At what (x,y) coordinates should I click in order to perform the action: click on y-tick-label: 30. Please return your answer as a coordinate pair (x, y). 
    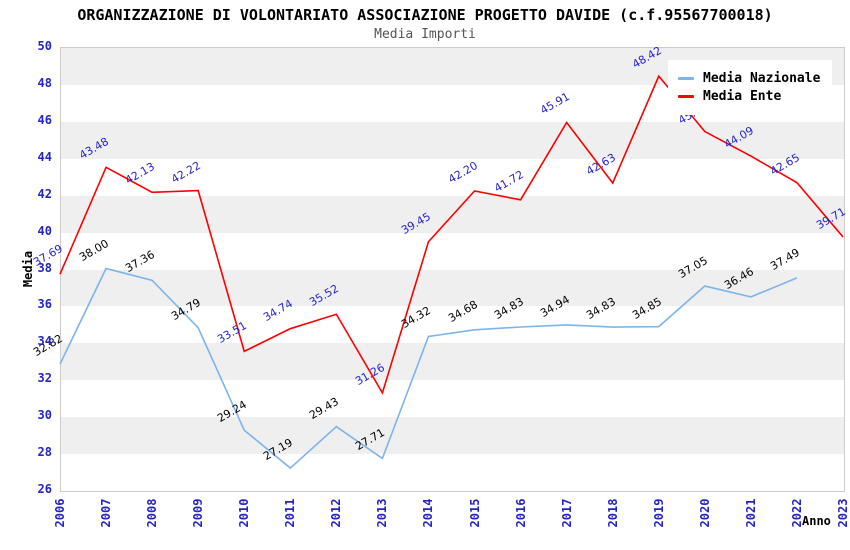
    Looking at the image, I should click on (44, 415).